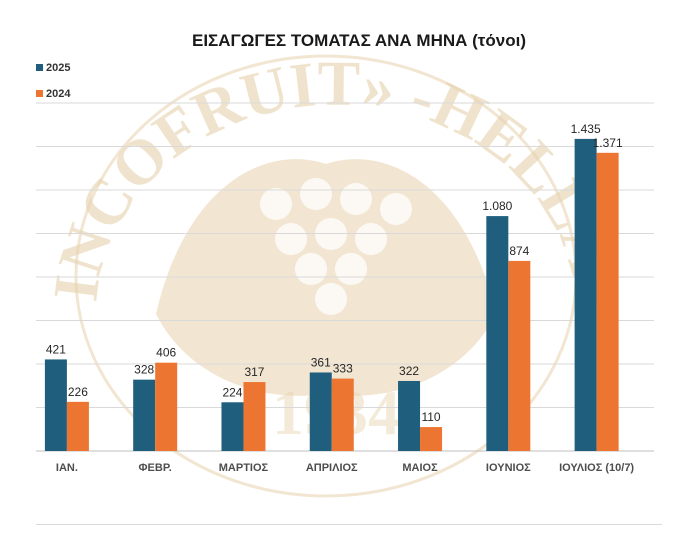  Describe the element at coordinates (420, 468) in the screenshot. I see `x-tick-label: ΜΑΙΟΣ` at that location.